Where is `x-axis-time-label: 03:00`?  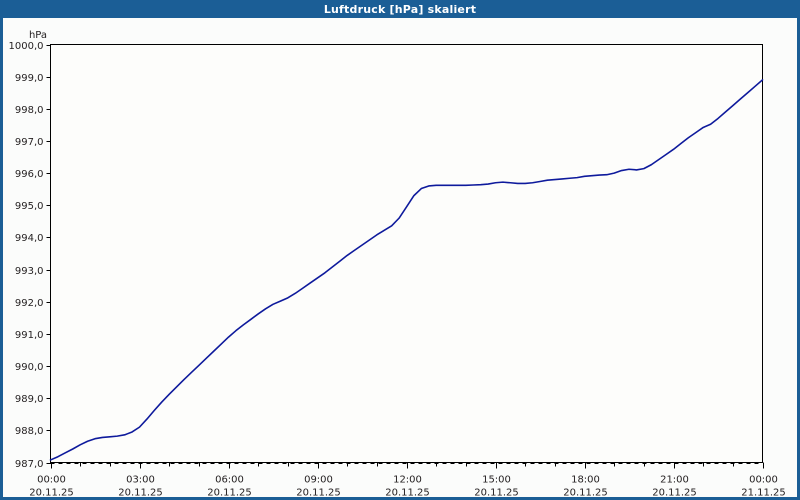
x-axis-time-label: 03:00 is located at coordinates (140, 480).